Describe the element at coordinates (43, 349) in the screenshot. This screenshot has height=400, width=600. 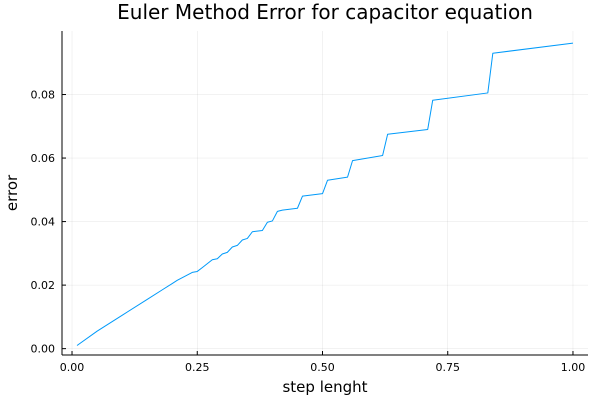
I see `y-tick-label: 0.00` at that location.